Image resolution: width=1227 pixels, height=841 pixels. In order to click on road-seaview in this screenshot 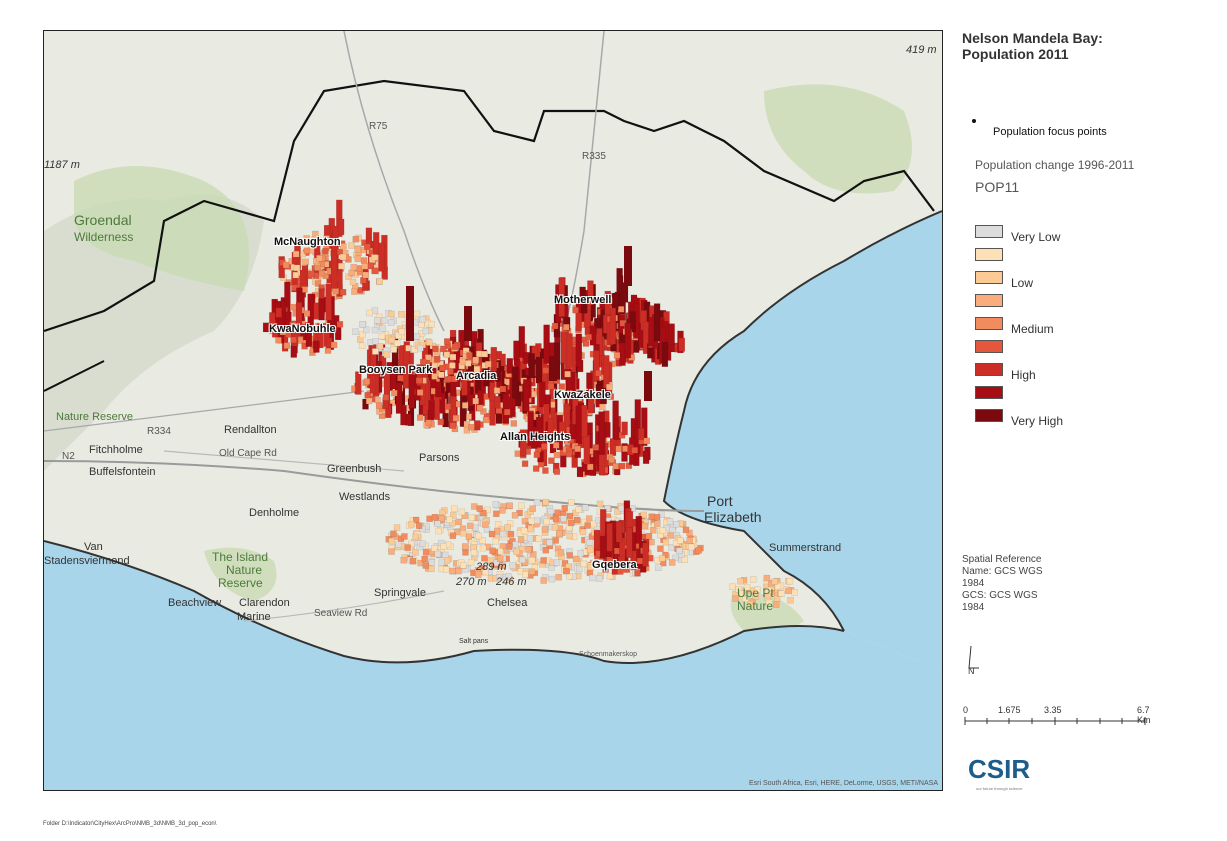, I will do `click(344, 606)`.